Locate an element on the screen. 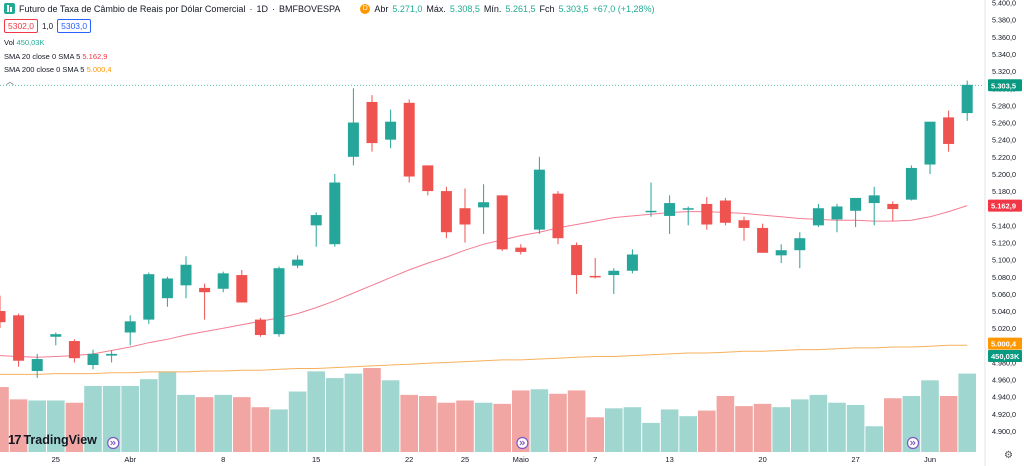  delayed-badge: D is located at coordinates (365, 8).